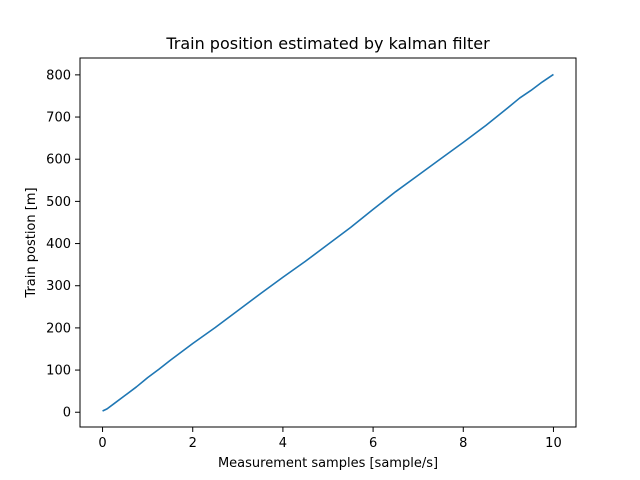 This screenshot has height=480, width=640. I want to click on y-tick-label: 700, so click(58, 118).